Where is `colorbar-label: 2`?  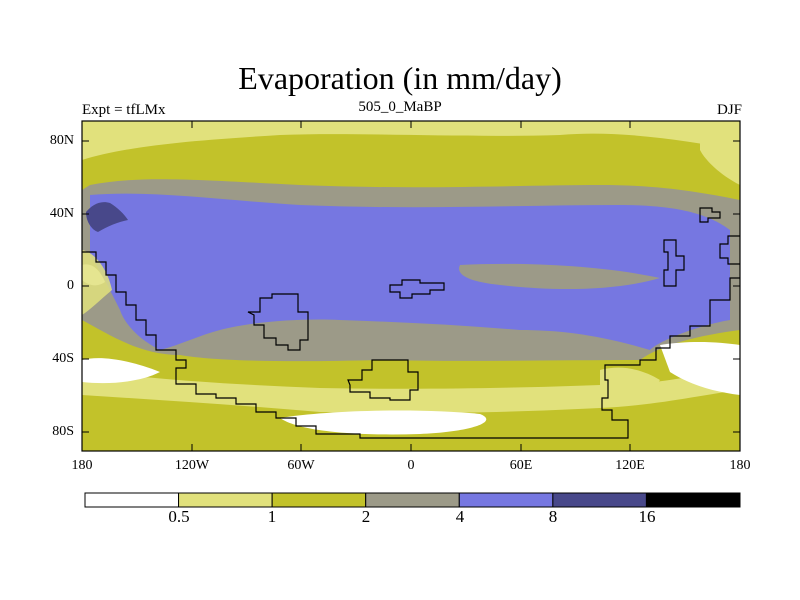
colorbar-label: 2 is located at coordinates (366, 516).